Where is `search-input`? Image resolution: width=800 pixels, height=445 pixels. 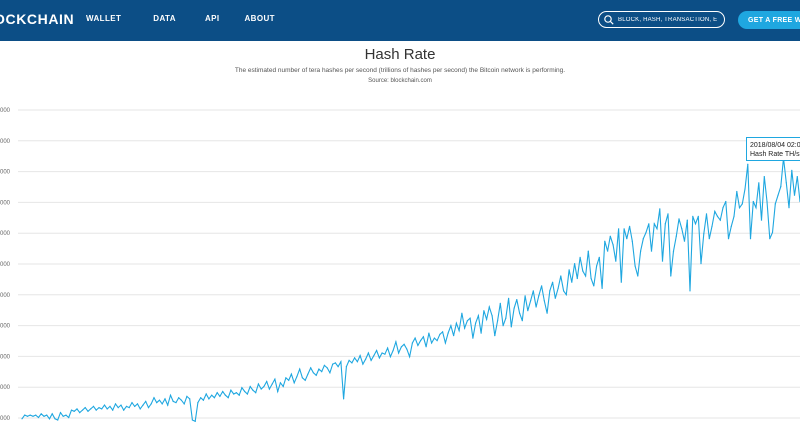
search-input is located at coordinates (666, 19).